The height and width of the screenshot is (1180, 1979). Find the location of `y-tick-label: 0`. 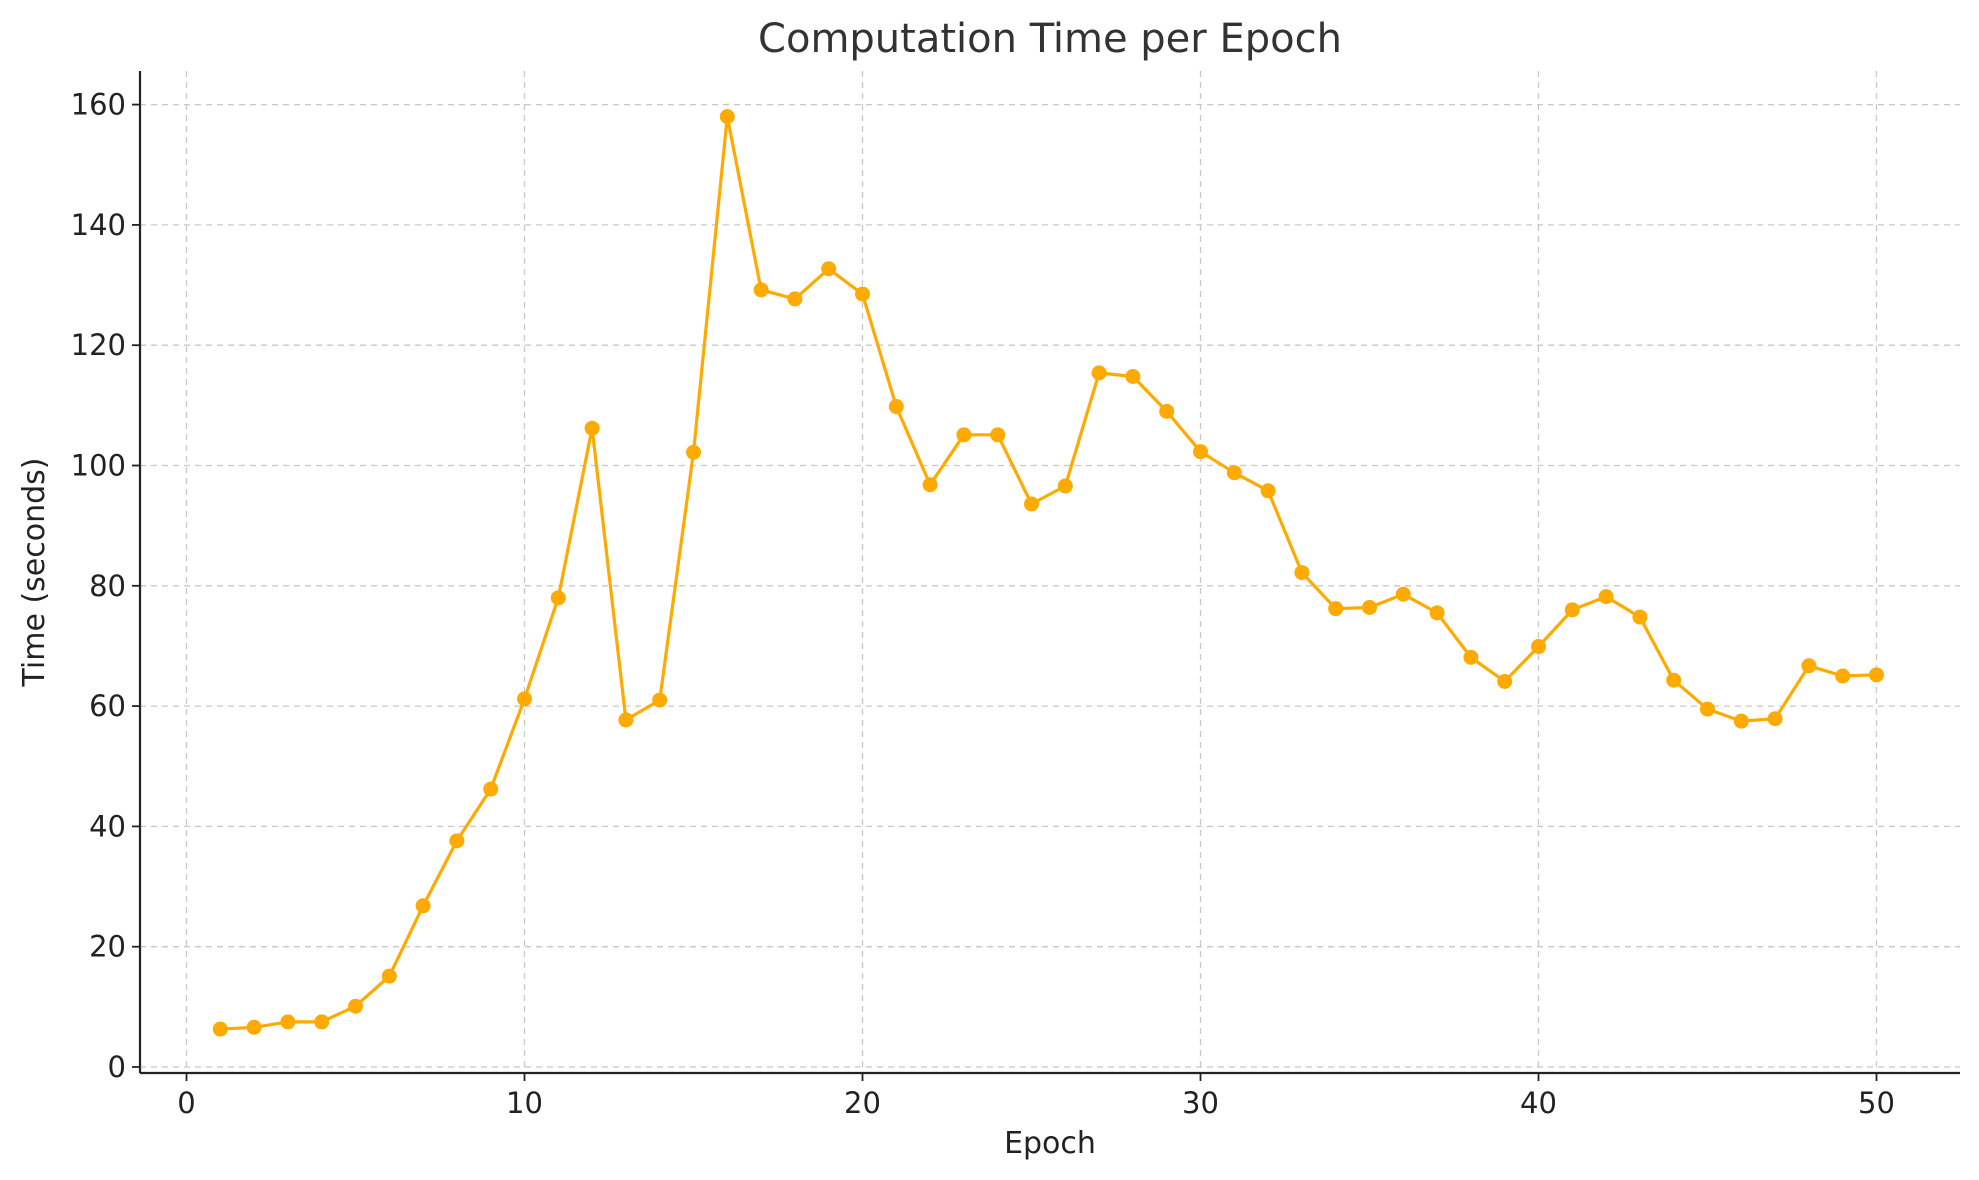

y-tick-label: 0 is located at coordinates (117, 1067).